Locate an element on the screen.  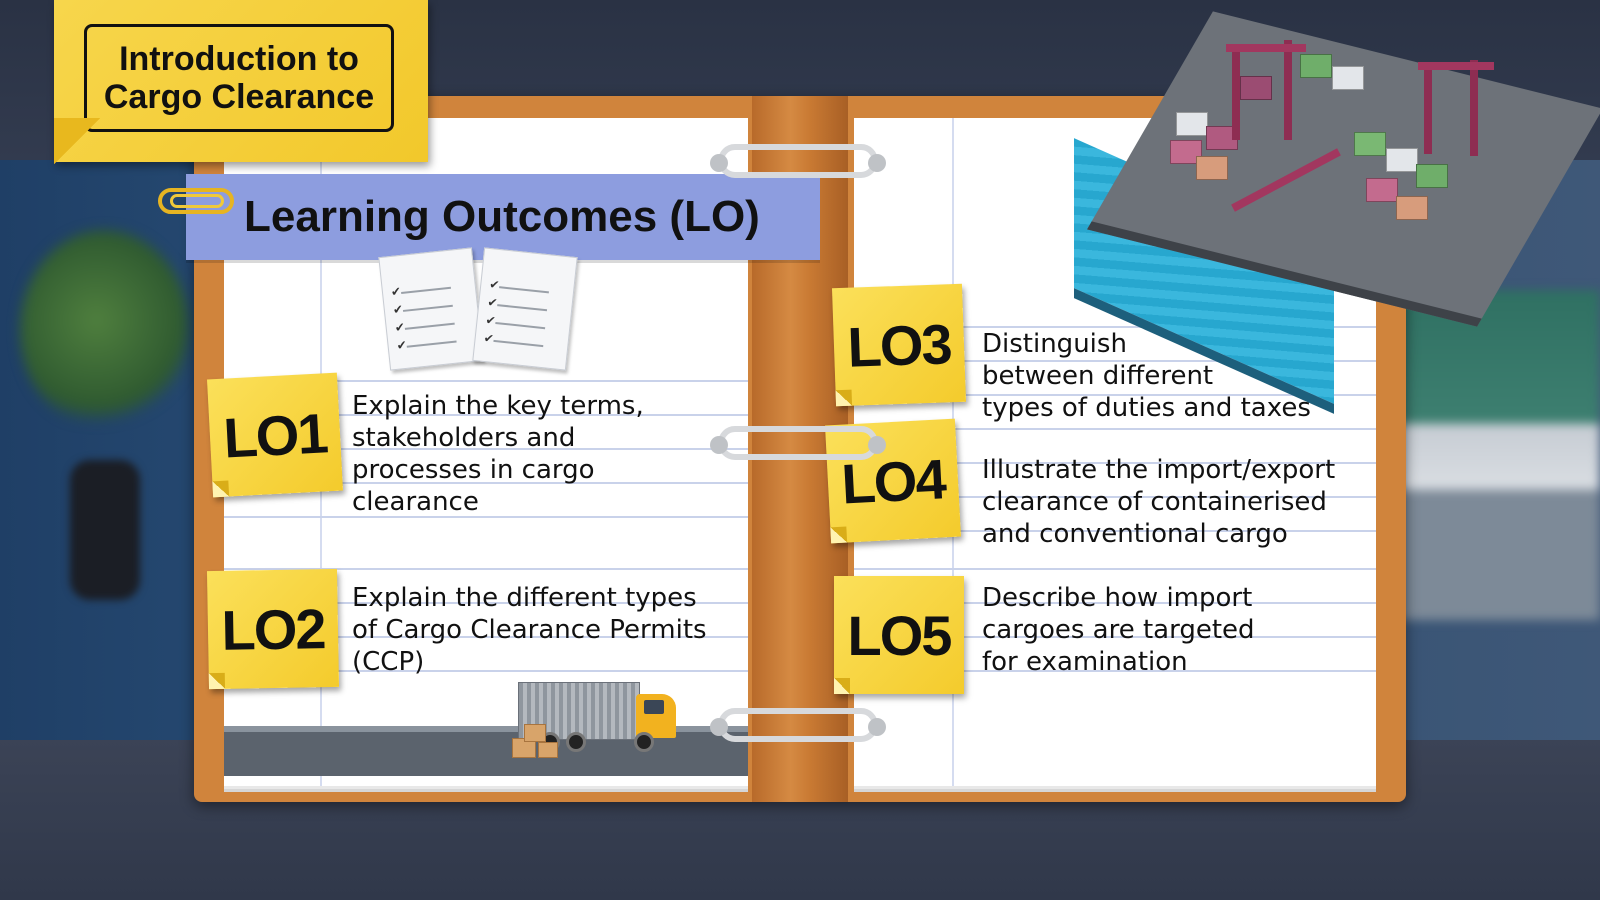
page-title: Introduction to Cargo Clearance is located at coordinates (239, 78).